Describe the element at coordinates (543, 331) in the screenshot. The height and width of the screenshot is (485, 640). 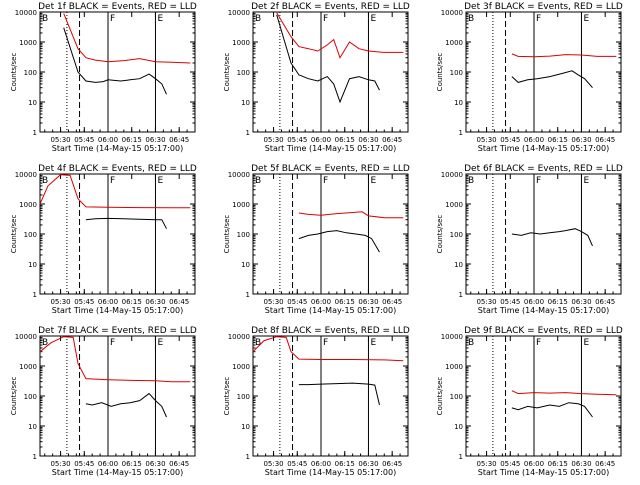
I see `panel-title: Det 9f BLACK = Events, RED = LLD` at that location.